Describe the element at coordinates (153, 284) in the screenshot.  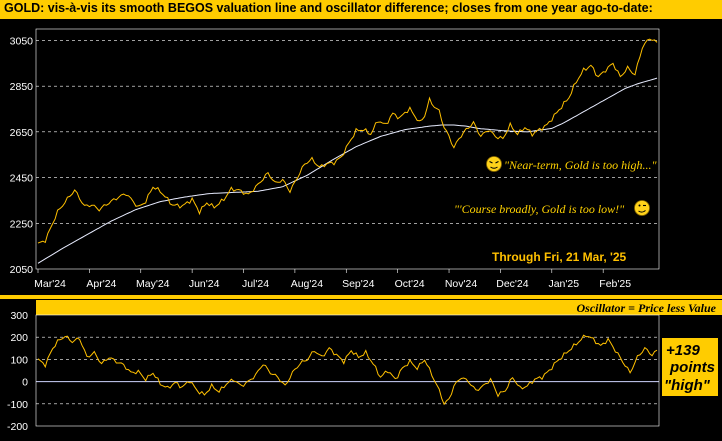
I see `top-x-tick-label: May'24` at that location.